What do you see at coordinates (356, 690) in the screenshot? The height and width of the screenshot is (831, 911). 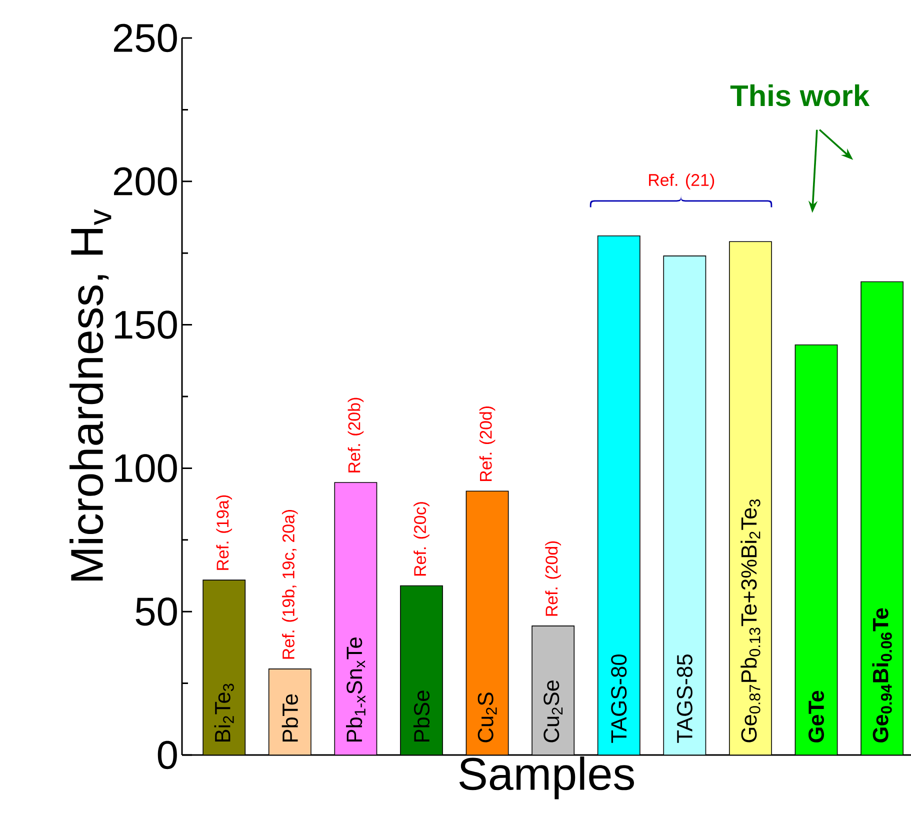 I see `x-tick-label: Pb$_{1-x}$Sn$_{x}$Te` at bounding box center [356, 690].